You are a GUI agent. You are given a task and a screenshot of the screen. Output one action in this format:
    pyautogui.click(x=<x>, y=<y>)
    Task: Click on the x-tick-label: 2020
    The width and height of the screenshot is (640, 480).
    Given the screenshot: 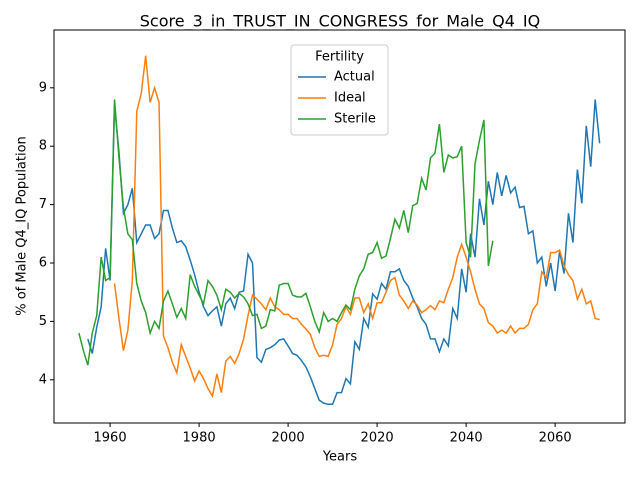 What is the action you would take?
    pyautogui.click(x=377, y=438)
    